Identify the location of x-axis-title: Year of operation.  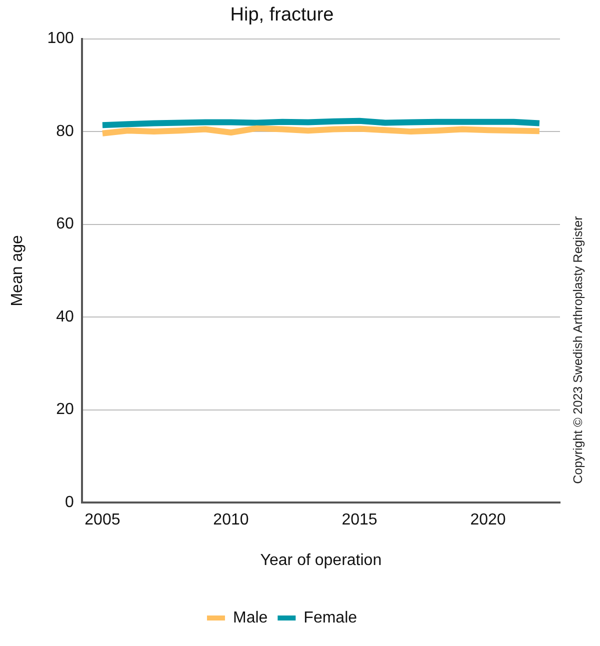
(321, 560).